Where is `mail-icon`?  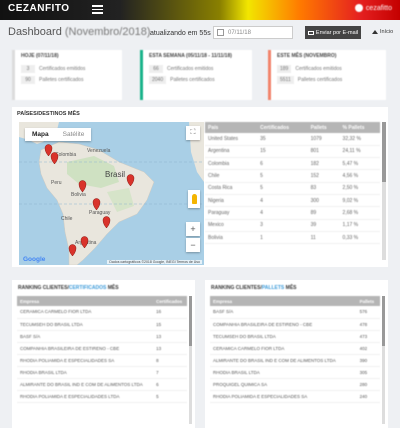
mail-icon is located at coordinates (310, 32).